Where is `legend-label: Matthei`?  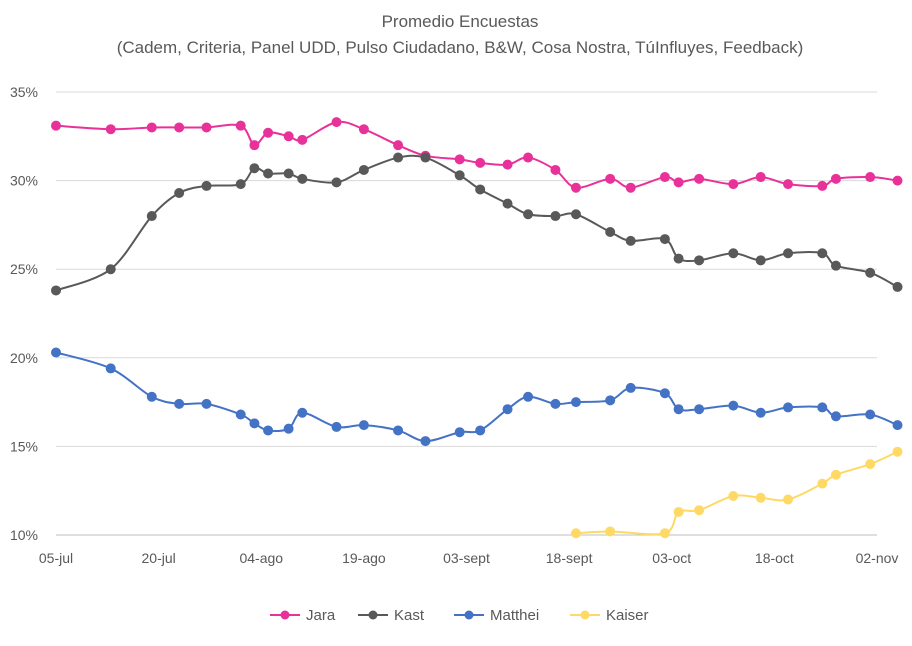
legend-label: Matthei is located at coordinates (514, 615).